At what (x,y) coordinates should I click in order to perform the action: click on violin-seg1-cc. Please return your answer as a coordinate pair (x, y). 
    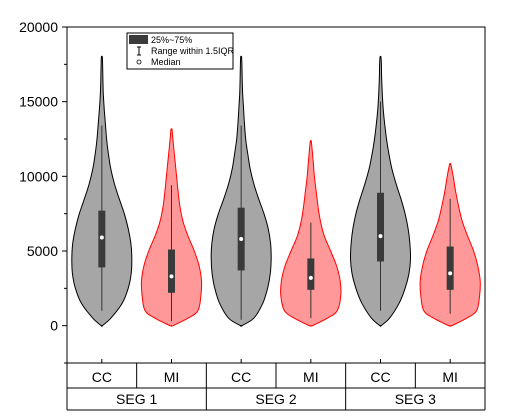
    Looking at the image, I should click on (102, 191).